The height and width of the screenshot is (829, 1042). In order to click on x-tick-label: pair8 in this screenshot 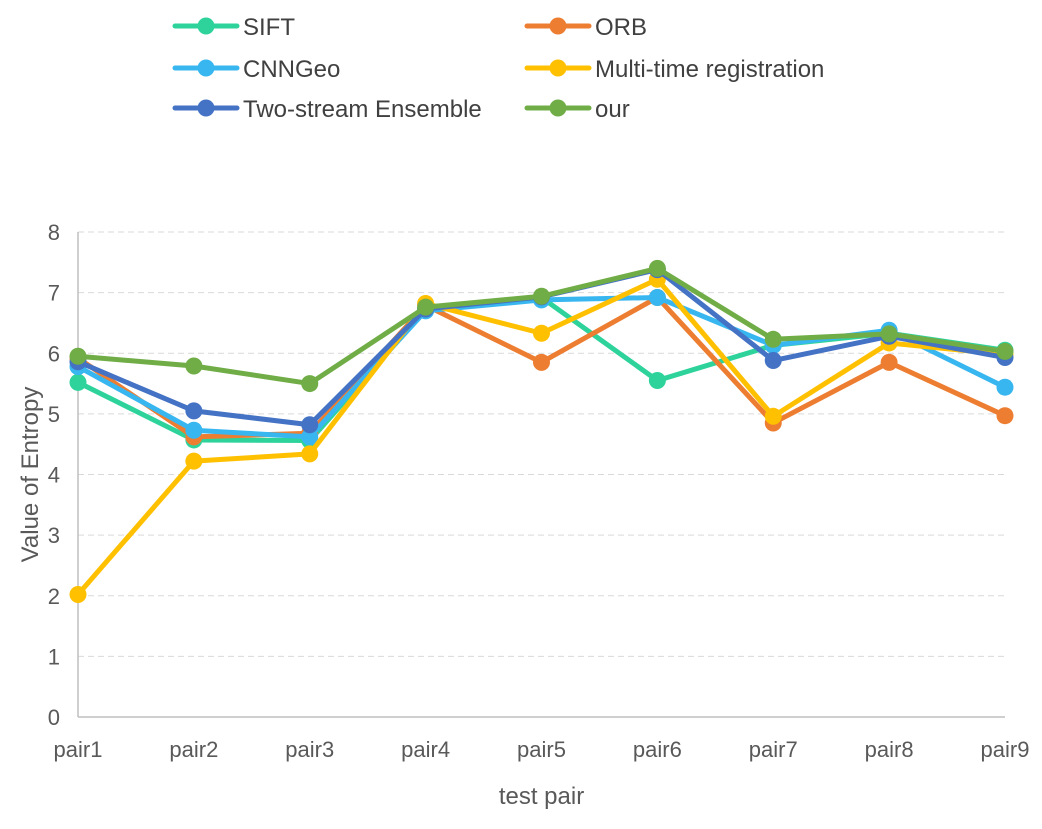, I will do `click(889, 749)`.